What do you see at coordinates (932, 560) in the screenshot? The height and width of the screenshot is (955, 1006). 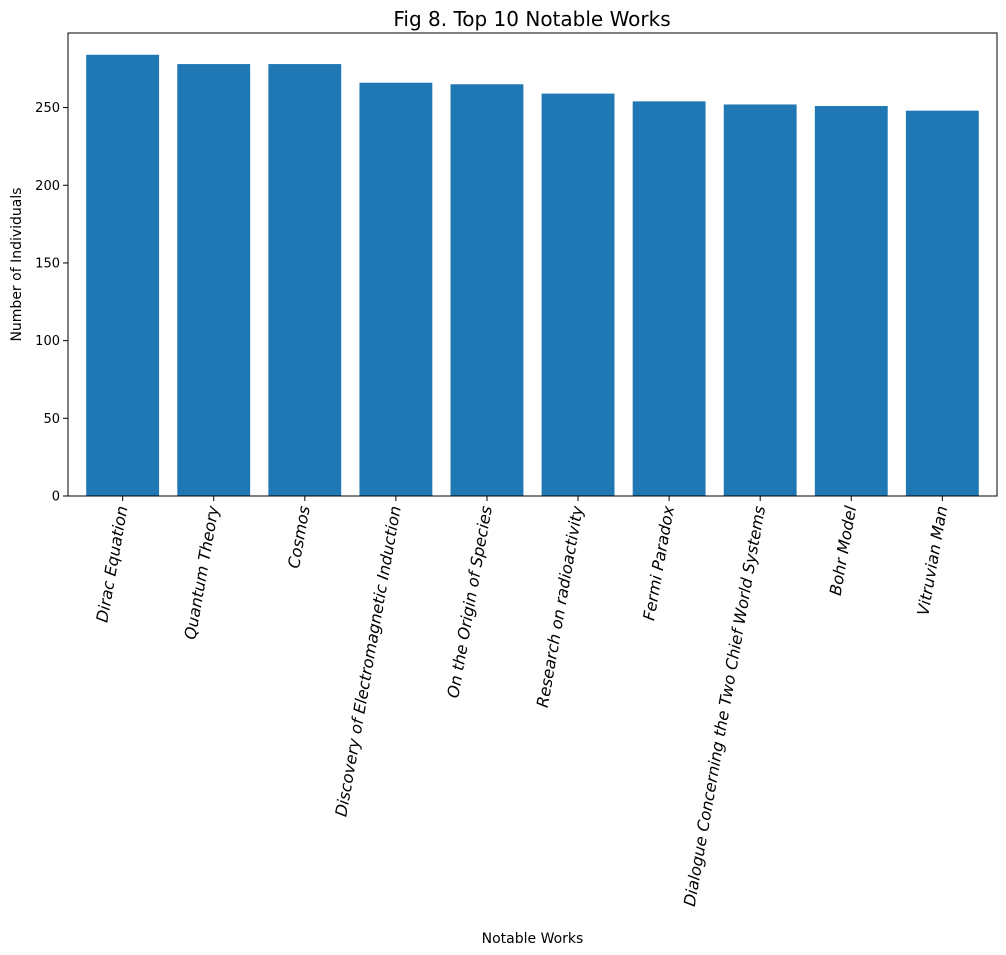 I see `x-tick-label: Vitruvian Man` at bounding box center [932, 560].